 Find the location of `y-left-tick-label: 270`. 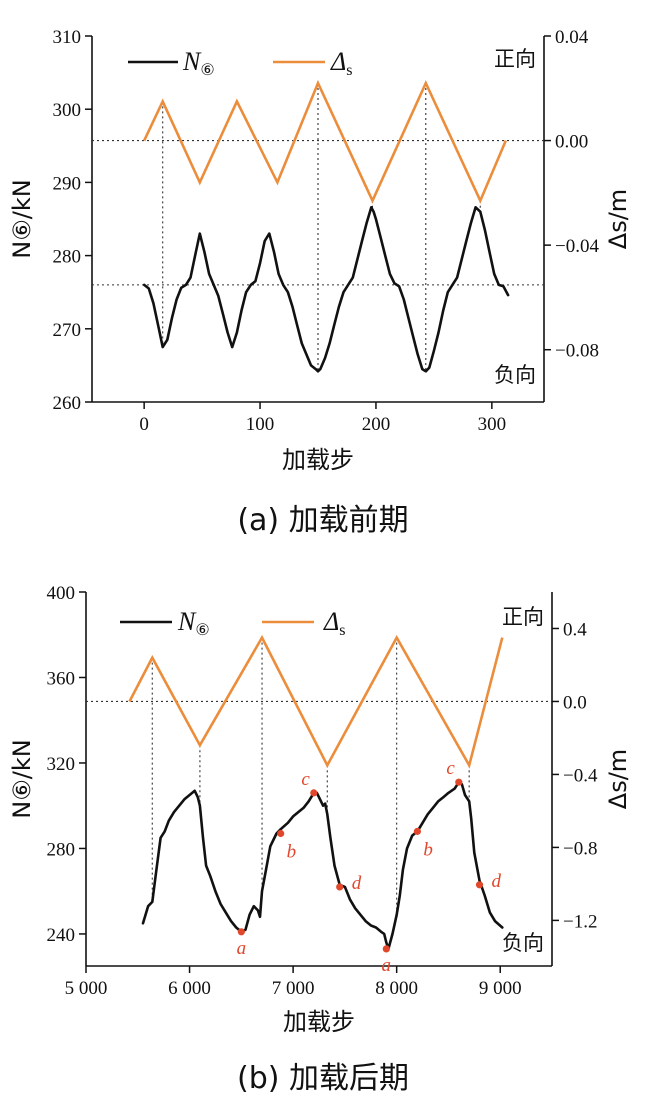

y-left-tick-label: 270 is located at coordinates (67, 330).